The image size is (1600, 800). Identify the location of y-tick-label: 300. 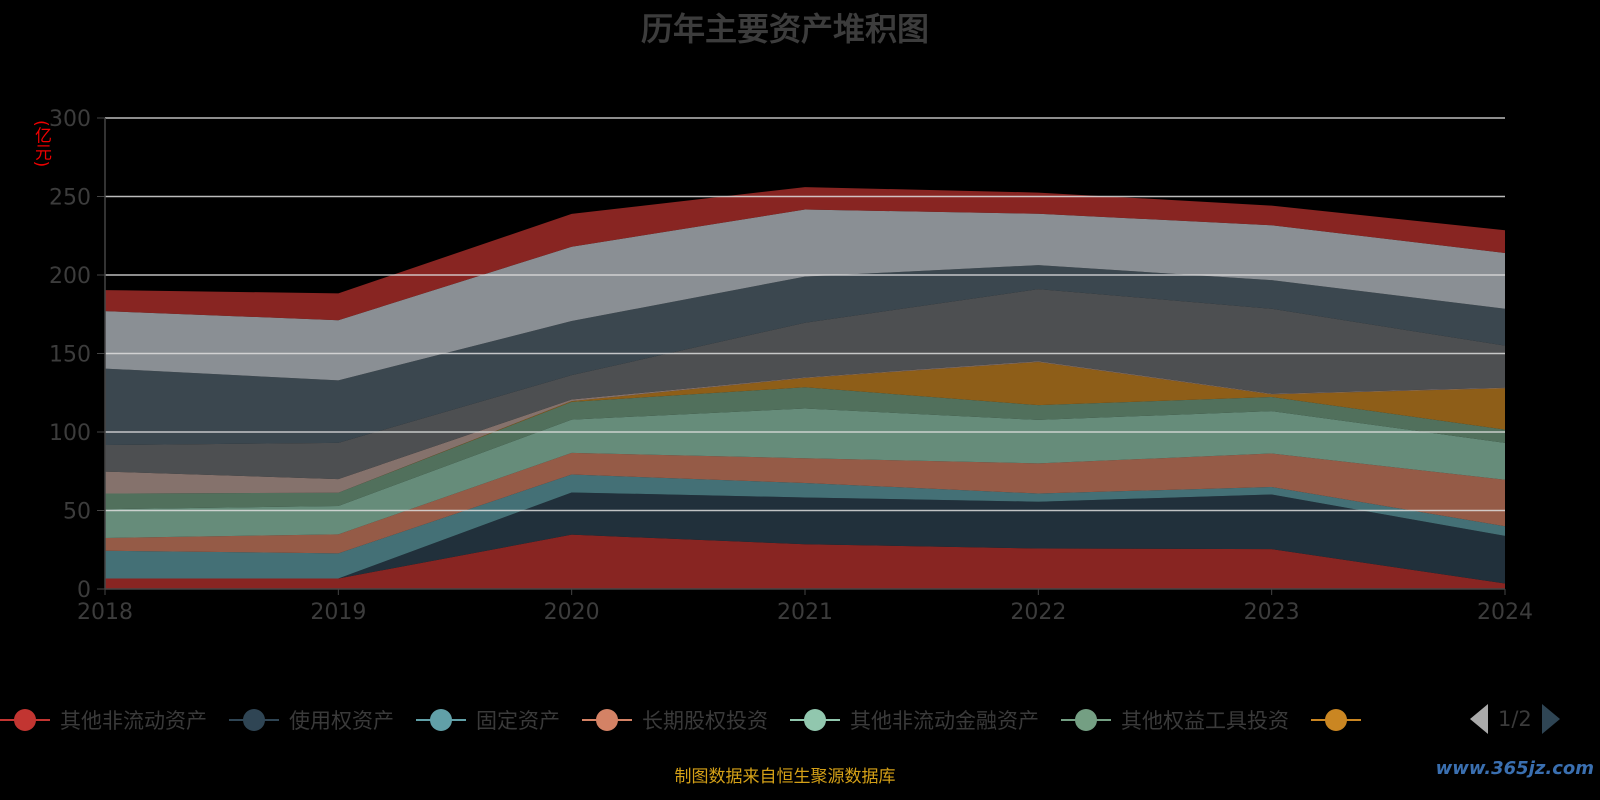
(70, 119).